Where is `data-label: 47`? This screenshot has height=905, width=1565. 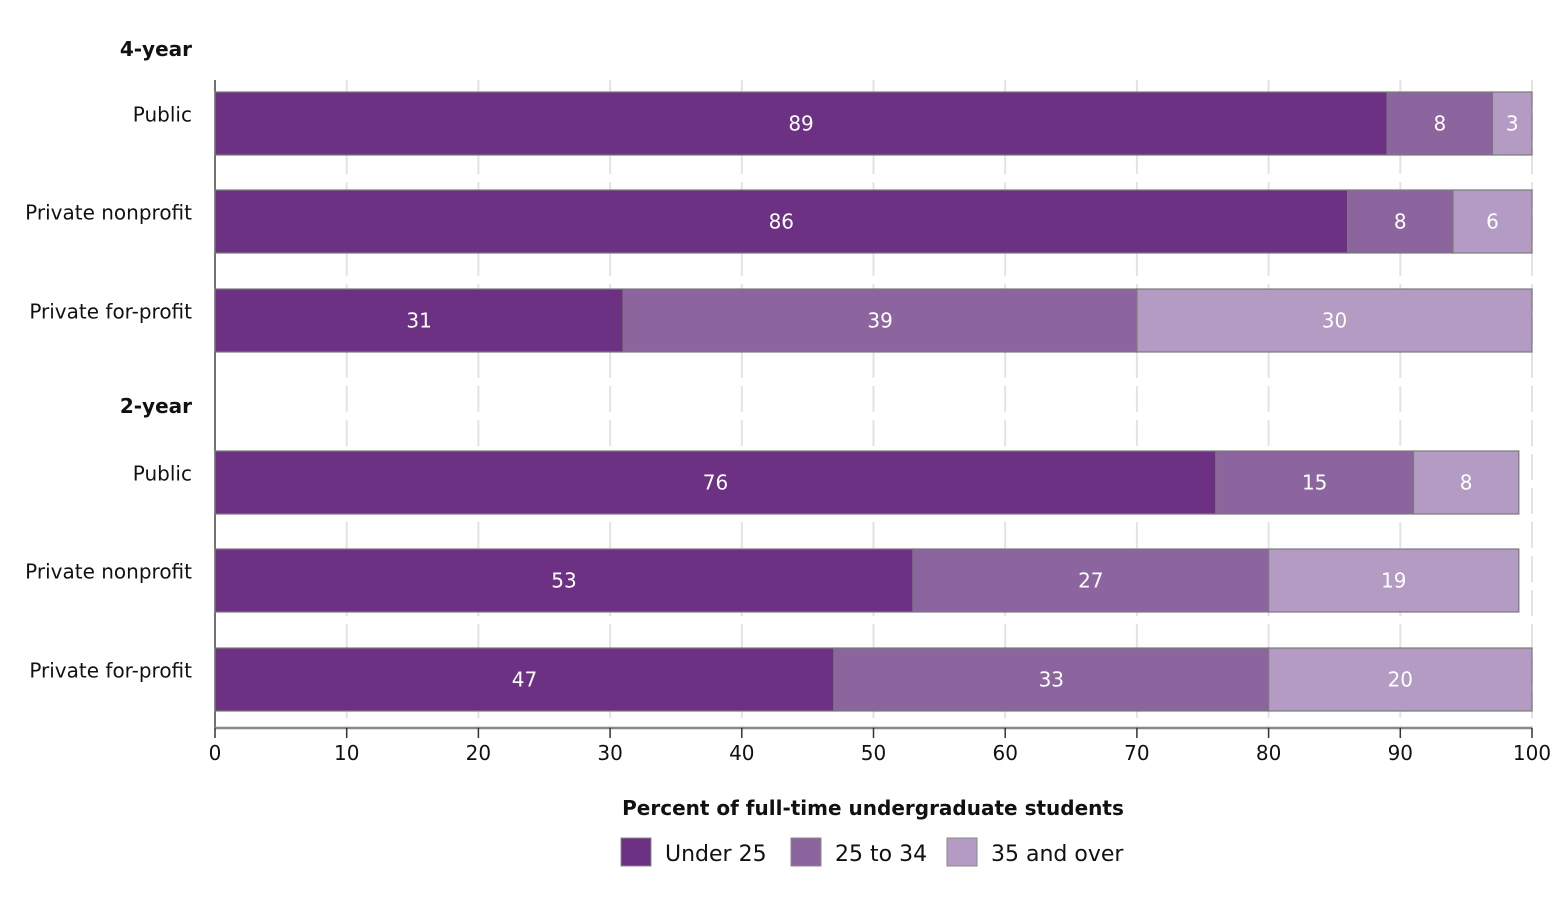
data-label: 47 is located at coordinates (524, 680).